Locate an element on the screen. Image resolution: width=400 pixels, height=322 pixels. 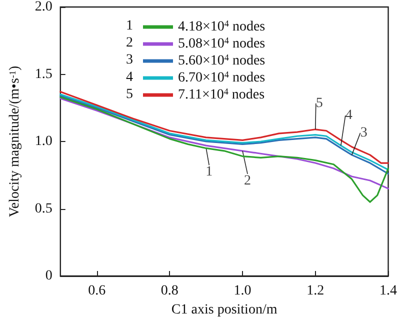
x-tick-label: 0.8 is located at coordinates (169, 291).